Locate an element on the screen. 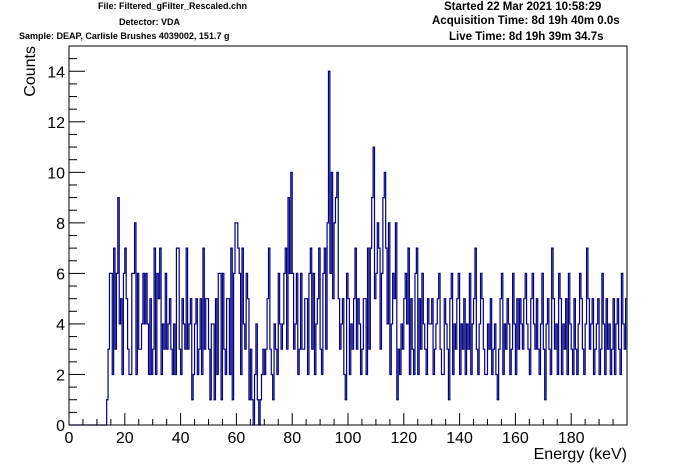  x-tick-label: 0 is located at coordinates (69, 438).